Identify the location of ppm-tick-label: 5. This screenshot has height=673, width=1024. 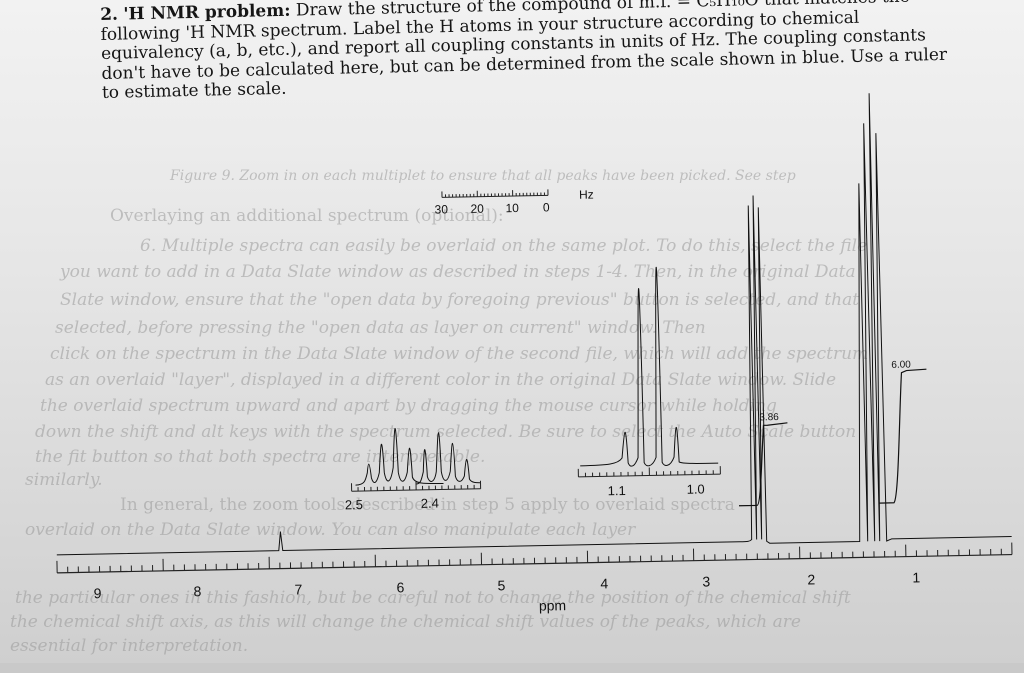
(501, 585).